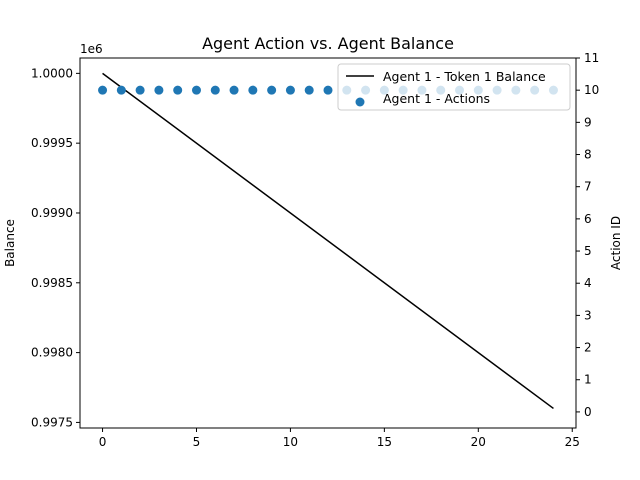  I want to click on y-right-tick-label: 10, so click(591, 90).